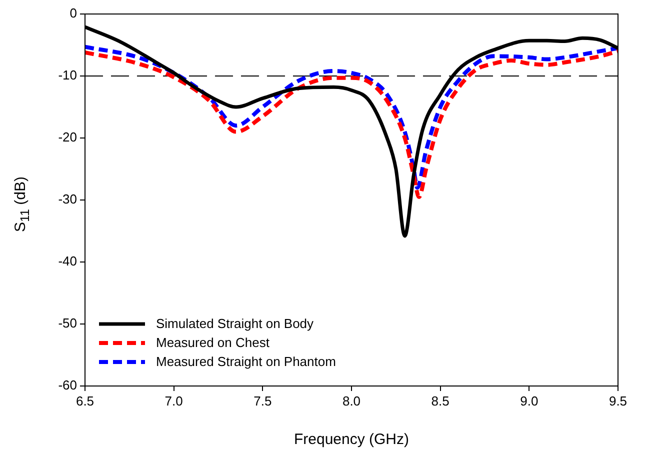 The image size is (645, 453). I want to click on y-tick-label: -20, so click(67, 137).